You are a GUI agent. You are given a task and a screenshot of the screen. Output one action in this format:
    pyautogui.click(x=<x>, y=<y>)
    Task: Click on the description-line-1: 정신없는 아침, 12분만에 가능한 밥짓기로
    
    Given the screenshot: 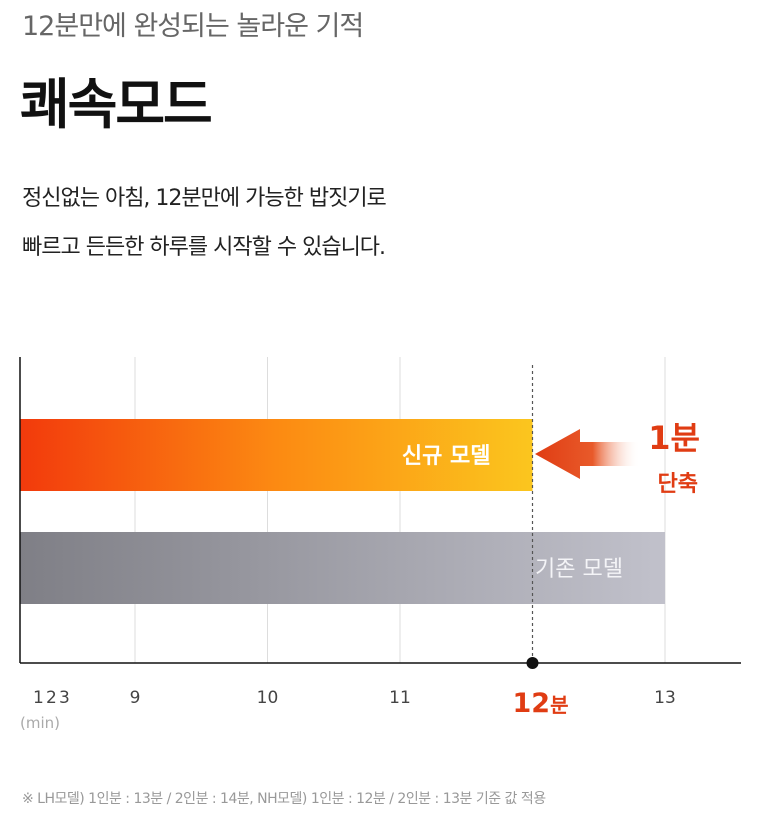 What is the action you would take?
    pyautogui.click(x=204, y=198)
    